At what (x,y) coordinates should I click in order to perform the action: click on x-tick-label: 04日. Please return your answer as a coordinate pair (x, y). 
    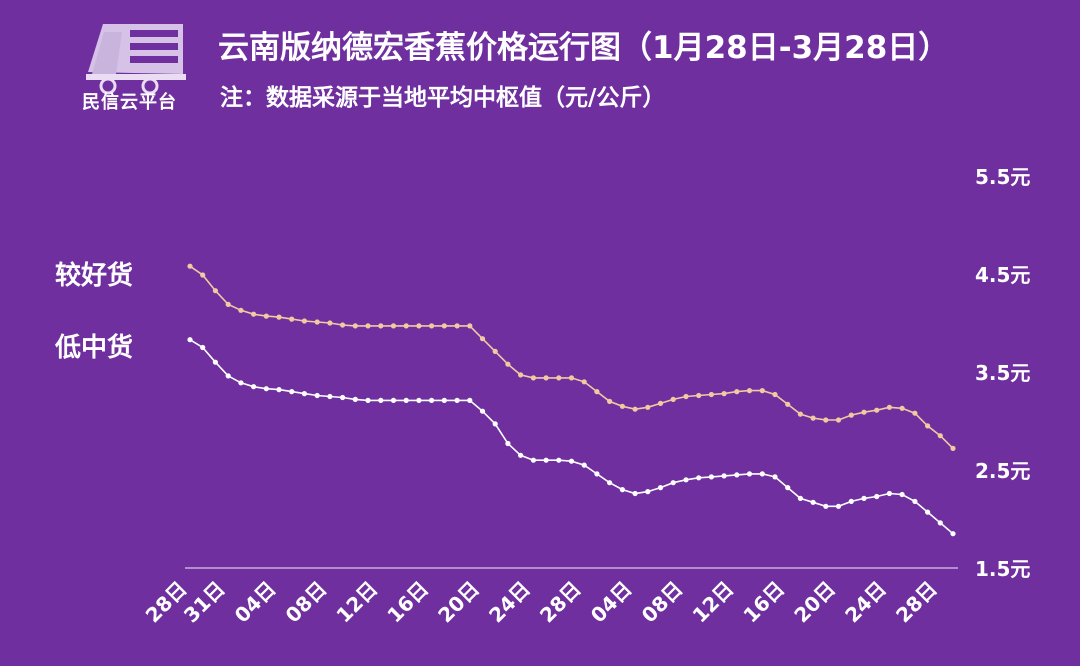
    Looking at the image, I should click on (611, 602).